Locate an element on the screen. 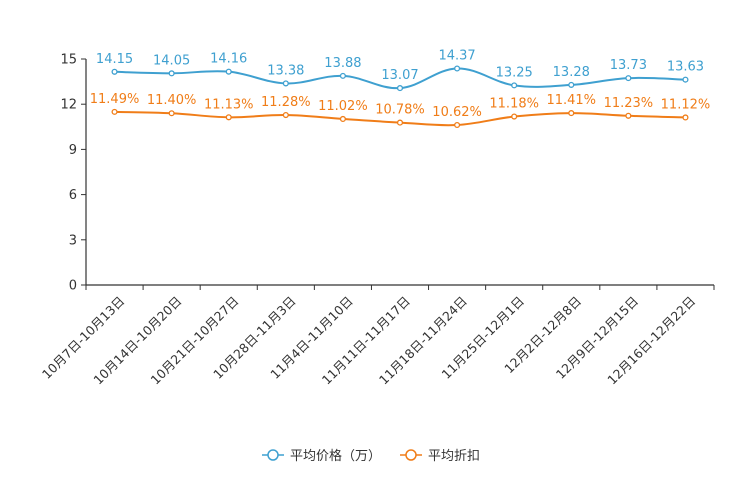  data-label-discount: 11.12% is located at coordinates (686, 104).